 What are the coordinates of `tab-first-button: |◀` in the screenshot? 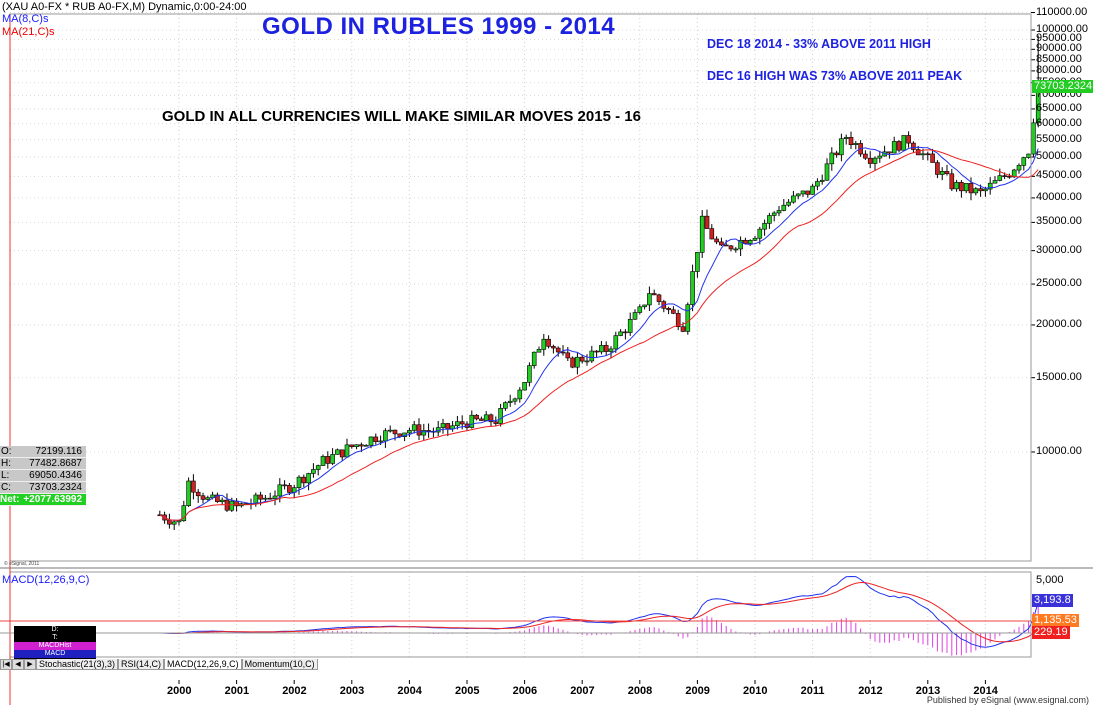 It's located at (6, 664).